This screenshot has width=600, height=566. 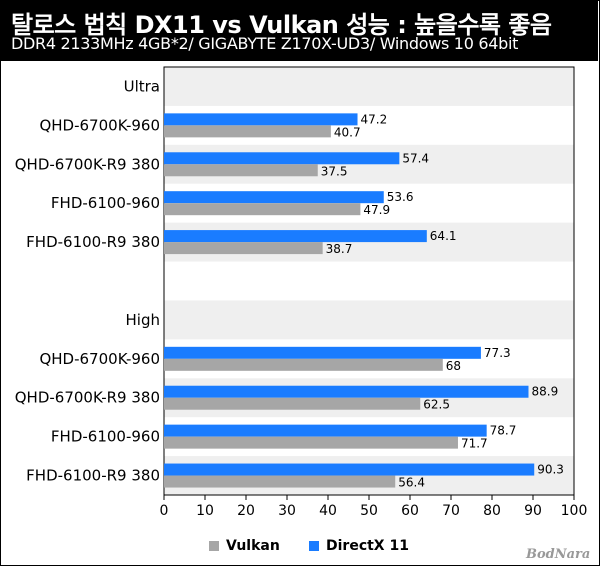 What do you see at coordinates (436, 405) in the screenshot?
I see `value-label-vulkan: 62.5` at bounding box center [436, 405].